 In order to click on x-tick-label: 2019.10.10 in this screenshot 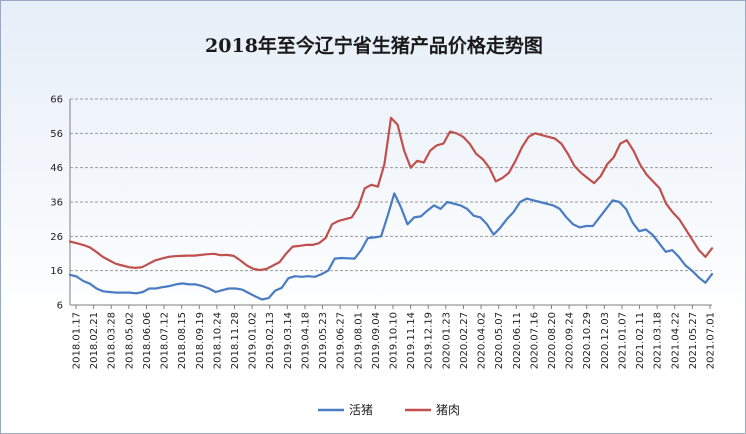, I will do `click(394, 340)`.